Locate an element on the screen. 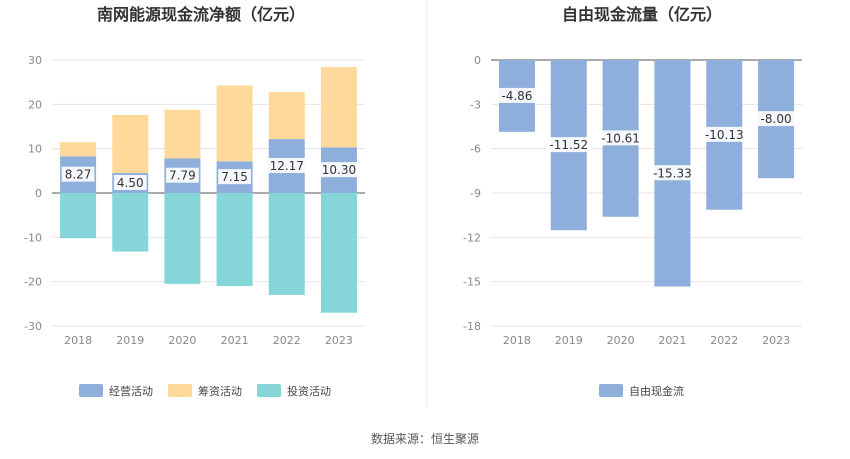 Image resolution: width=850 pixels, height=459 pixels. legend: 自由现金流 is located at coordinates (641, 391).